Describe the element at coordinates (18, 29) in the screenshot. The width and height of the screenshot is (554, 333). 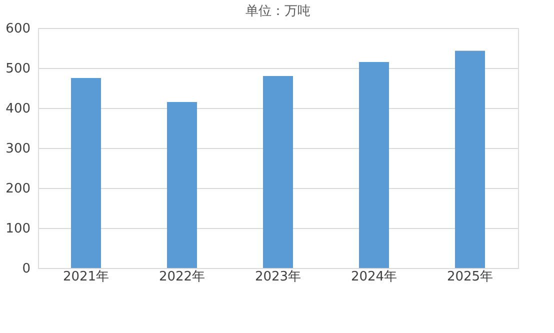
I see `y-tick-label: 600` at that location.